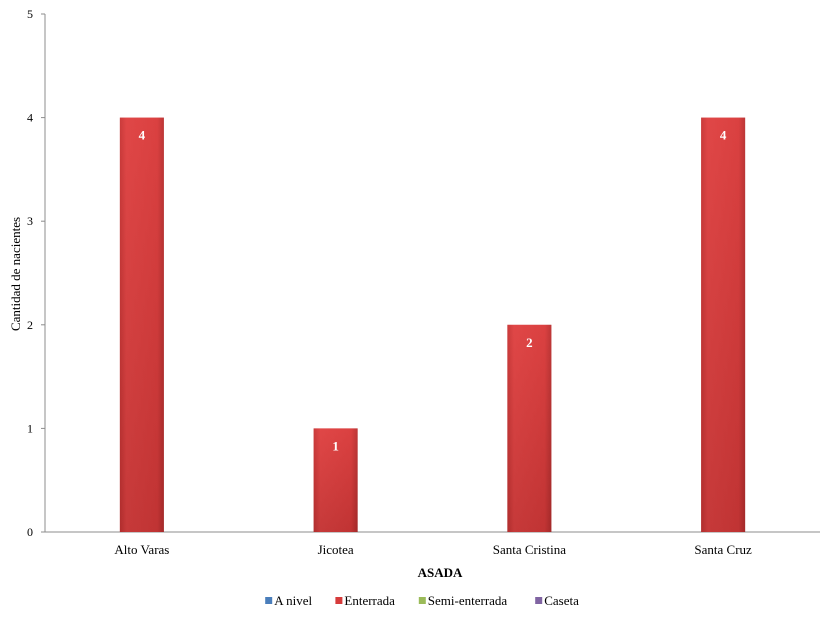 The image size is (834, 620). I want to click on y-tick-label: 3, so click(30, 221).